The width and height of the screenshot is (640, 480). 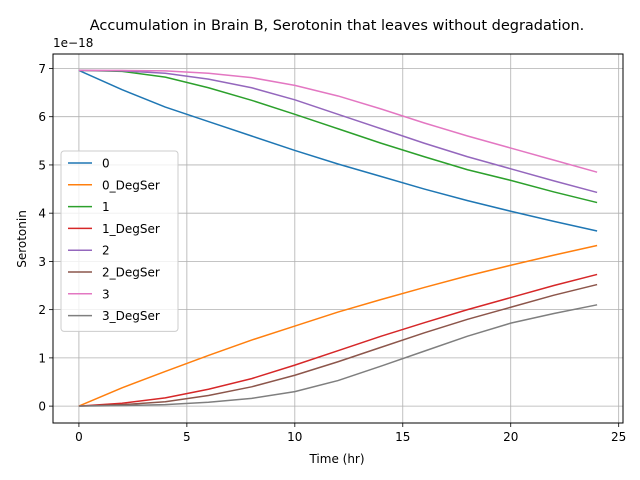 I want to click on legend-label: 3, so click(x=106, y=294).